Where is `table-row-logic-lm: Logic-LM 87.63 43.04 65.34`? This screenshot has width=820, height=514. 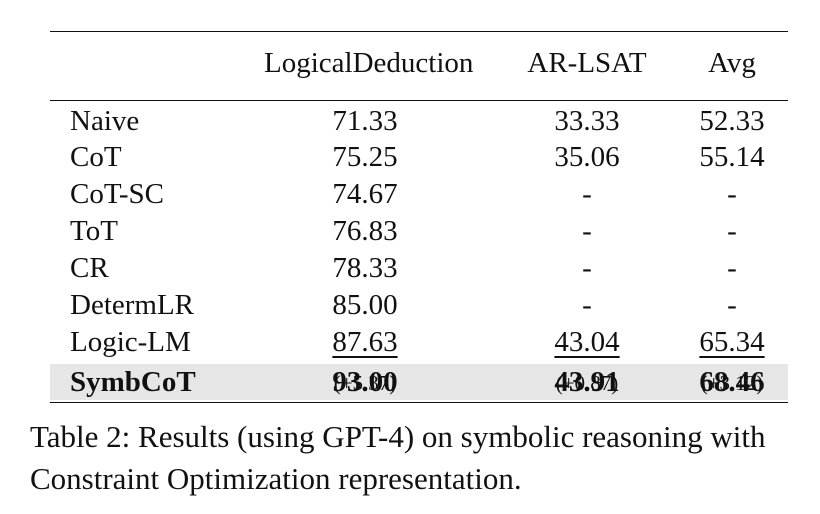
table-row-logic-lm: Logic-LM 87.63 43.04 65.34 is located at coordinates (419, 342).